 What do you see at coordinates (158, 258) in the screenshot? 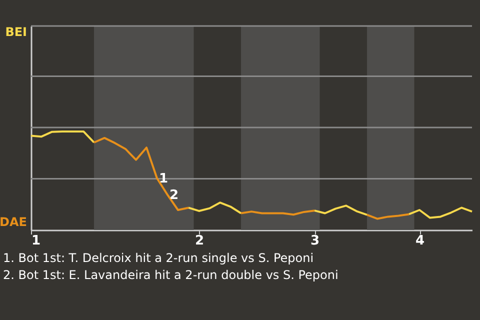
I see `text: 1. Bot 1st: T. Delcroix hit a 2-run single vs S. Peponi` at bounding box center [158, 258].